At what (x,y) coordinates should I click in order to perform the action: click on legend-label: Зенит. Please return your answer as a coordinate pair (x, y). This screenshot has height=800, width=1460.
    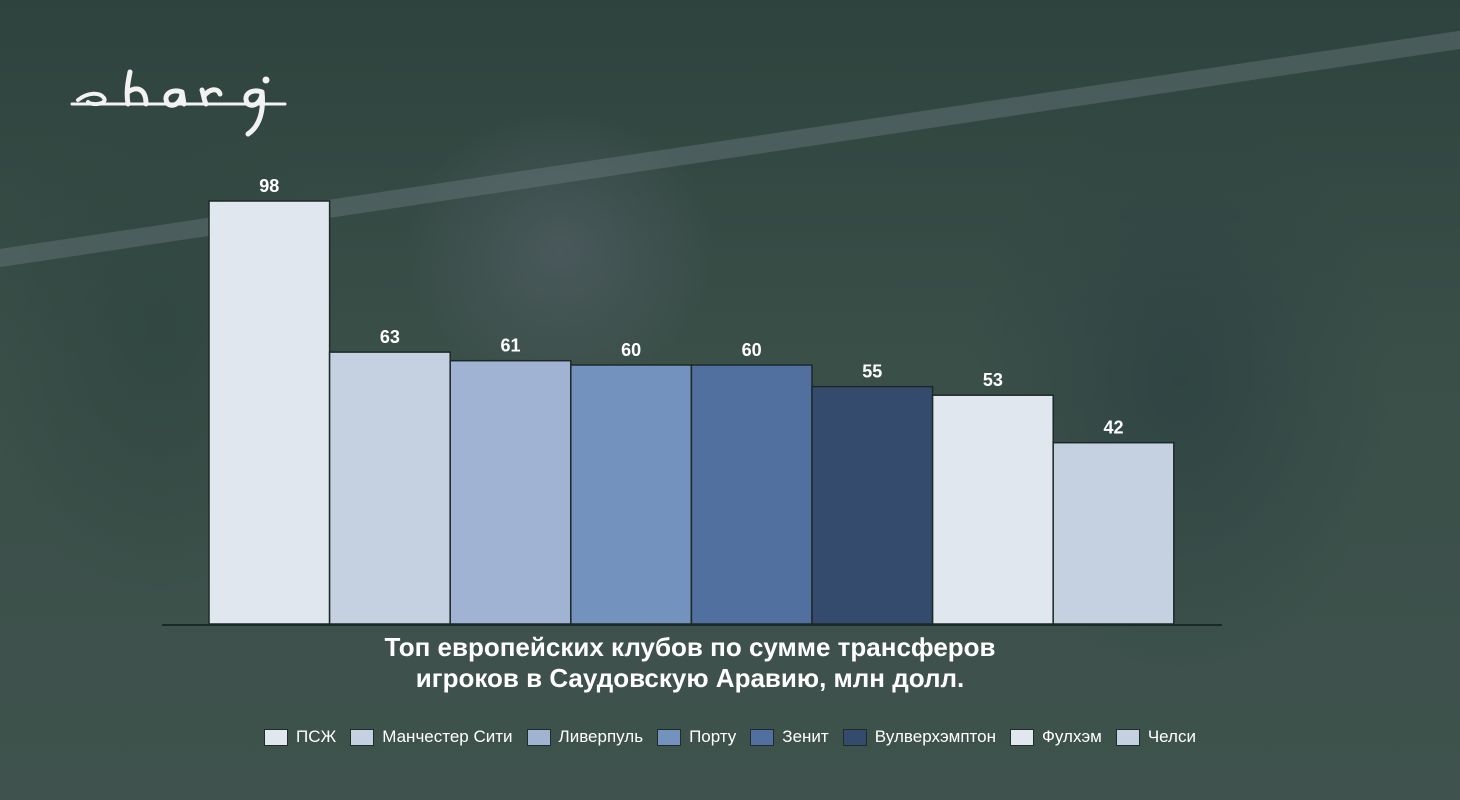
    Looking at the image, I should click on (805, 736).